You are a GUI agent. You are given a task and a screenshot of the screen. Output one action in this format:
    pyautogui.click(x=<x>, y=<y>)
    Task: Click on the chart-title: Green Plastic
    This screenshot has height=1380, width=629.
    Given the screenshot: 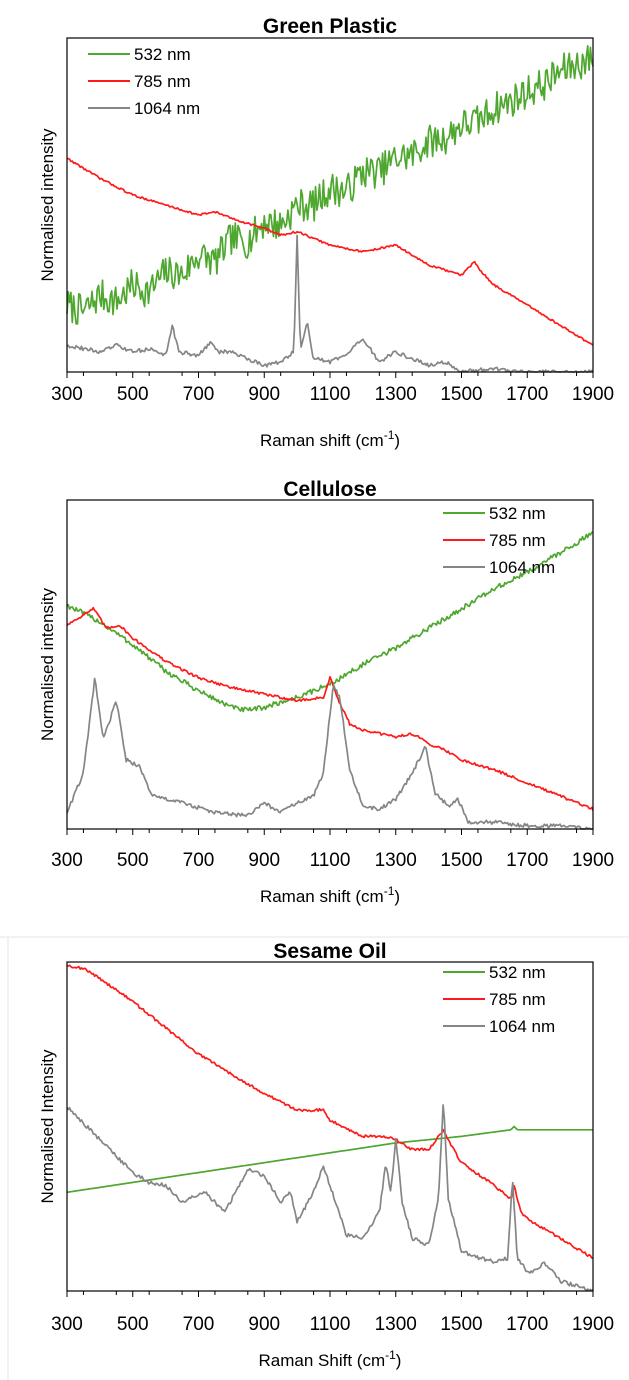 What is the action you would take?
    pyautogui.click(x=330, y=26)
    